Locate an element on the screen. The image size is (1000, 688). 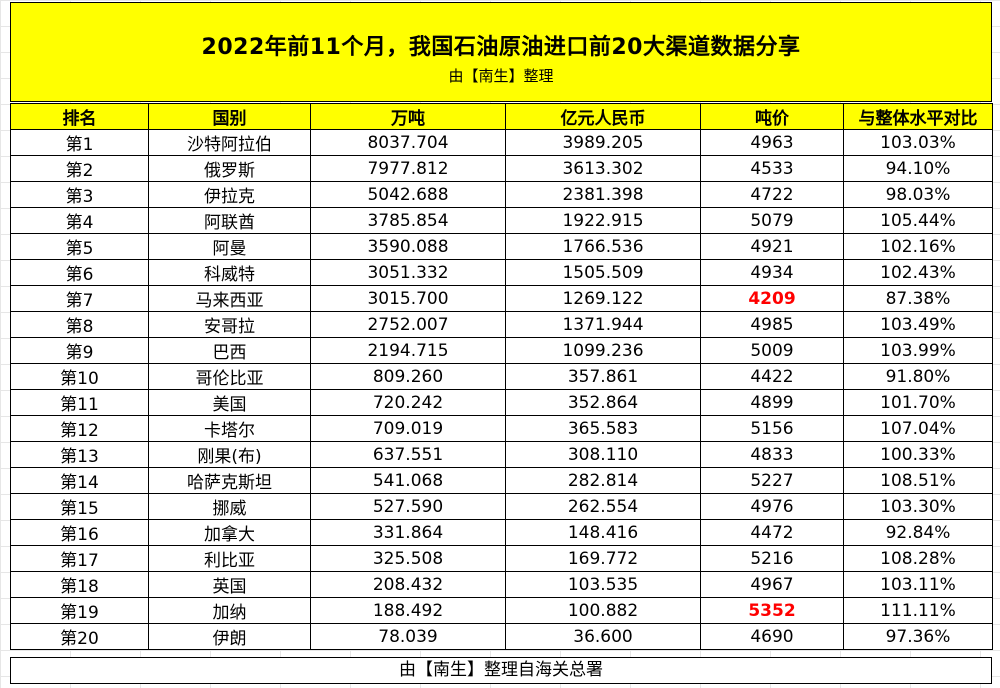
value-cell: 3989.205 is located at coordinates (603, 142).